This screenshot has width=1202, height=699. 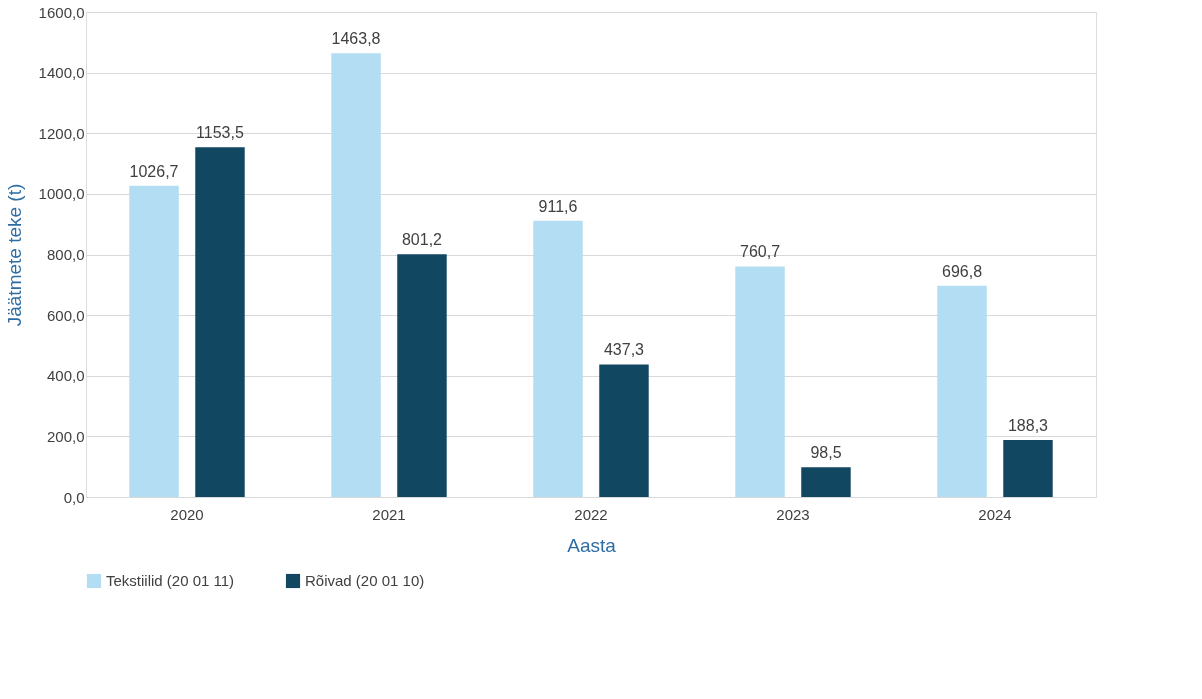 What do you see at coordinates (61, 194) in the screenshot?
I see `y-tick-label: 1000,0` at bounding box center [61, 194].